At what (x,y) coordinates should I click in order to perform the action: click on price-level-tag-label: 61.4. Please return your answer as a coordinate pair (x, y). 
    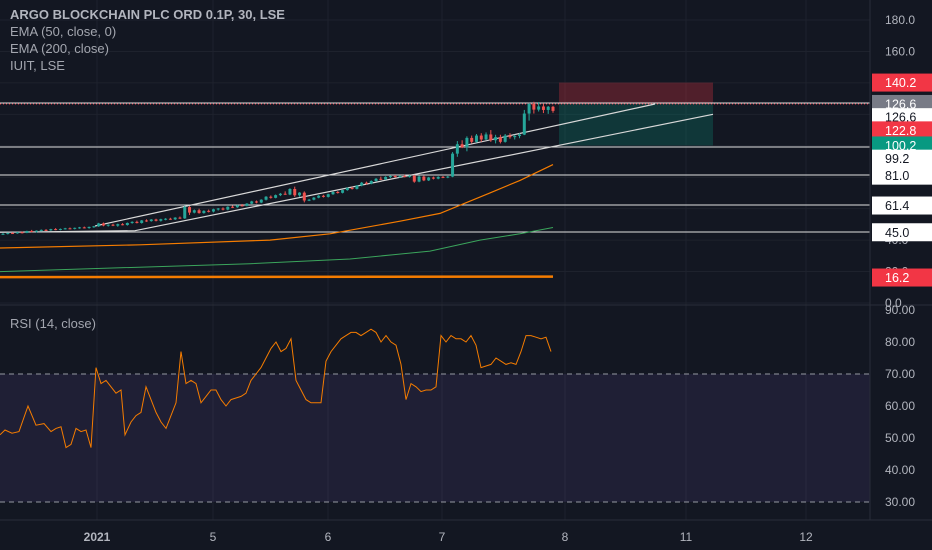
    Looking at the image, I should click on (897, 206).